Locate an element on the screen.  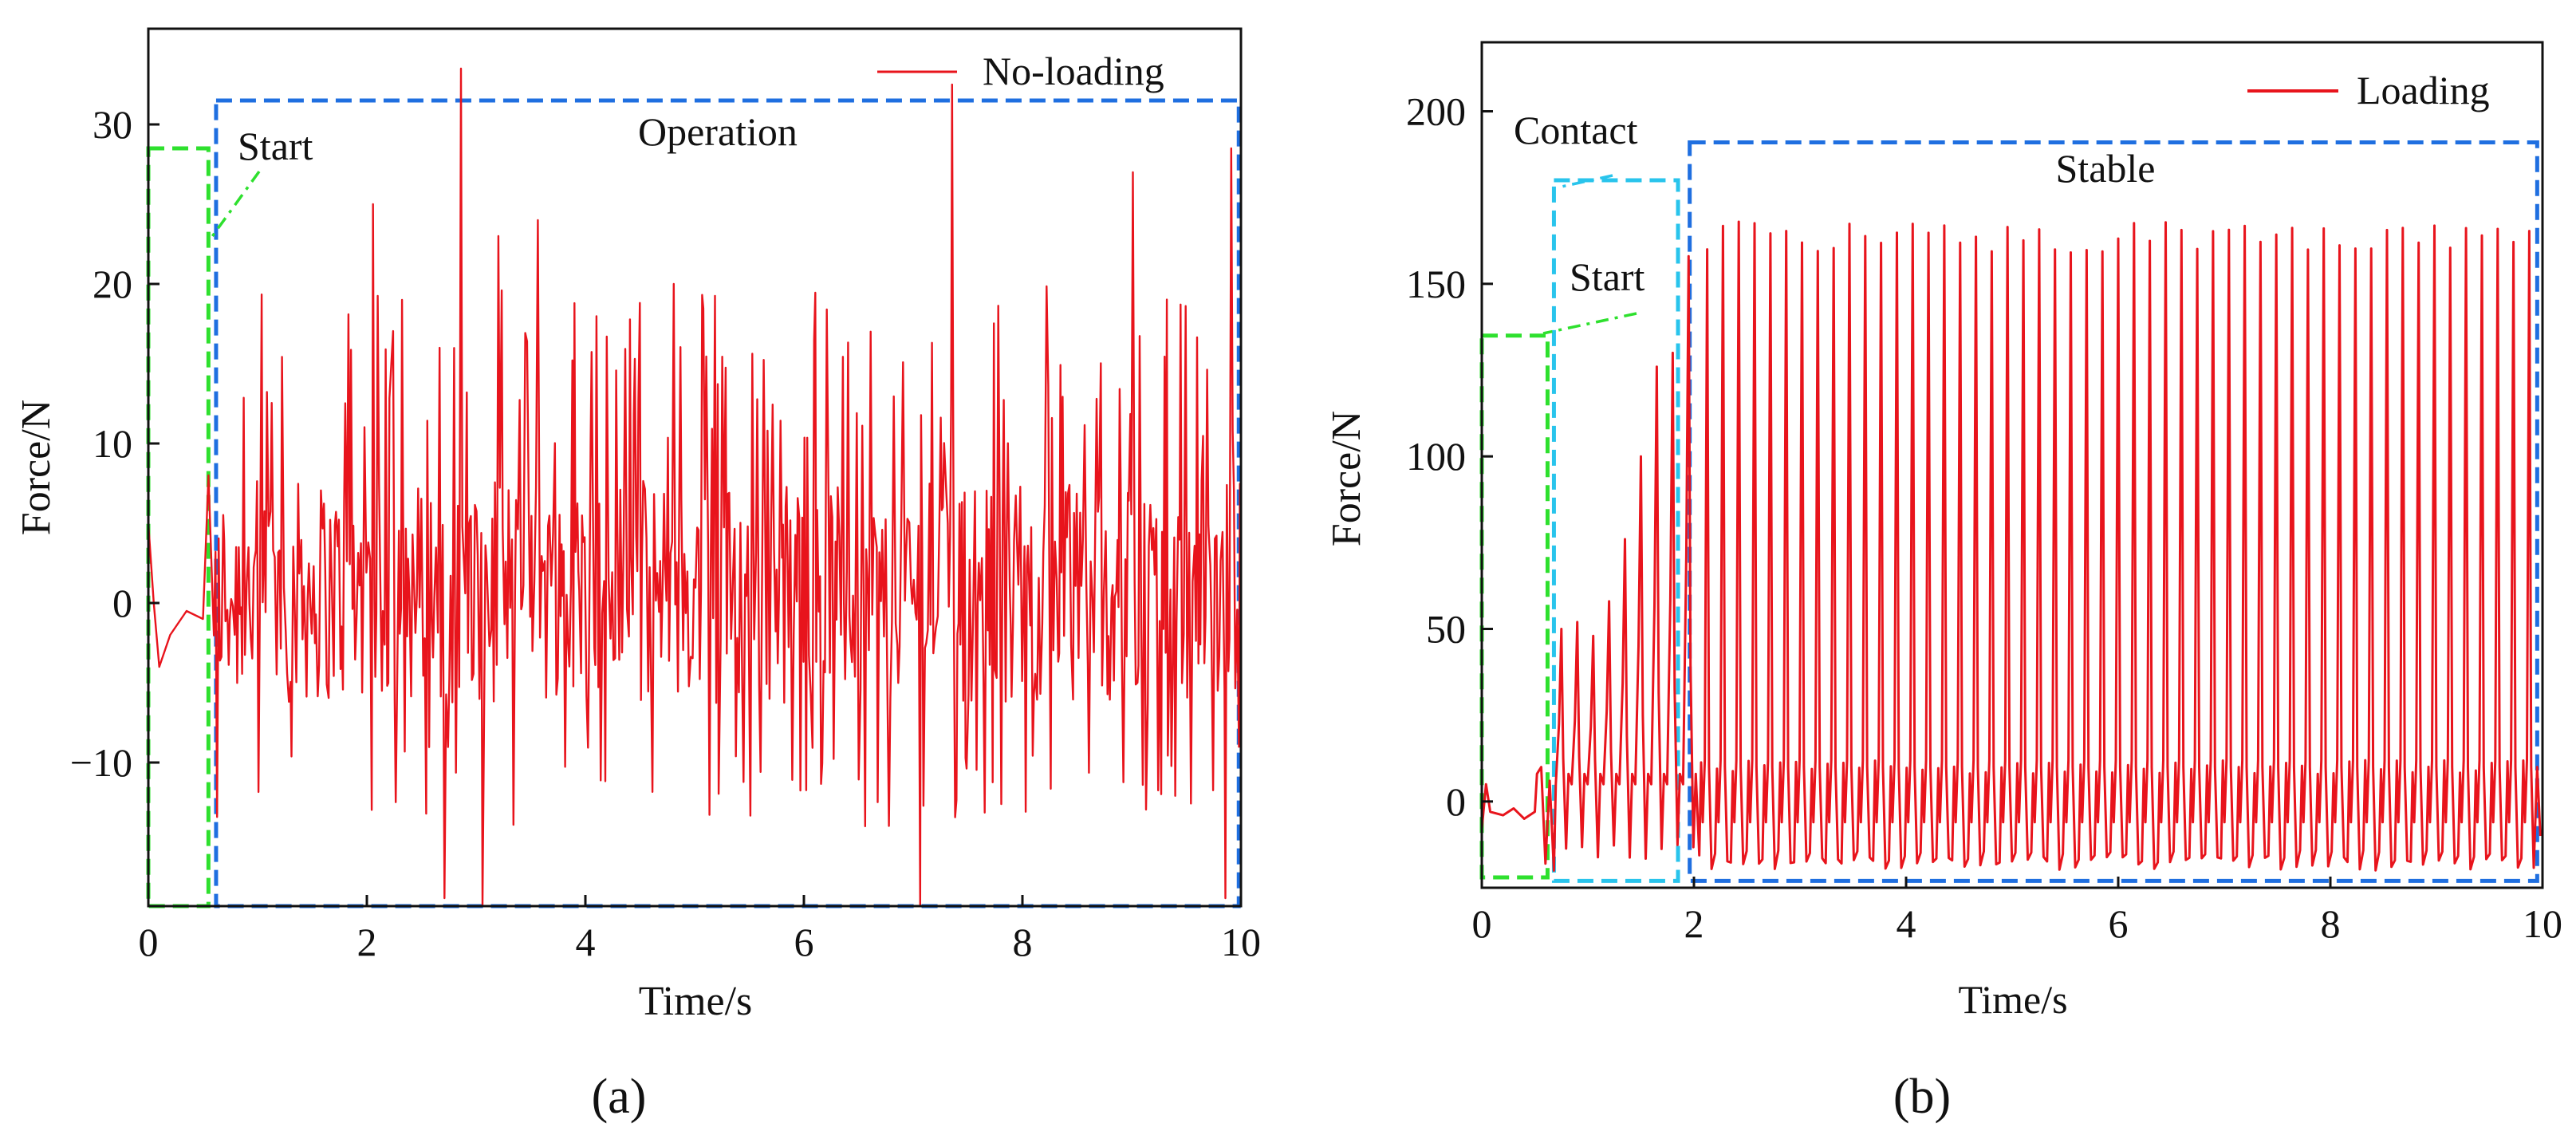
y-tick-label-a-1: 0 is located at coordinates (122, 603).